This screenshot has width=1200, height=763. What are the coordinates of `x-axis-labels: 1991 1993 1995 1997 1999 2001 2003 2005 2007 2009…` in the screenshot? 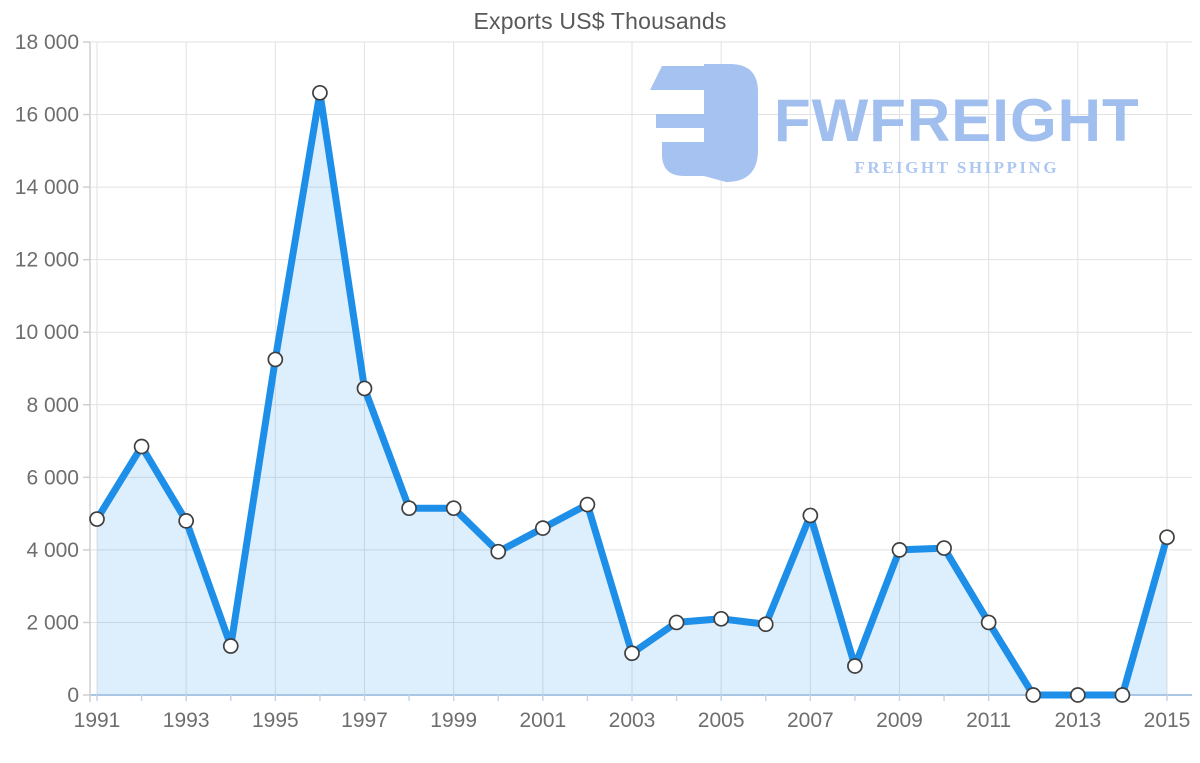 It's located at (632, 720).